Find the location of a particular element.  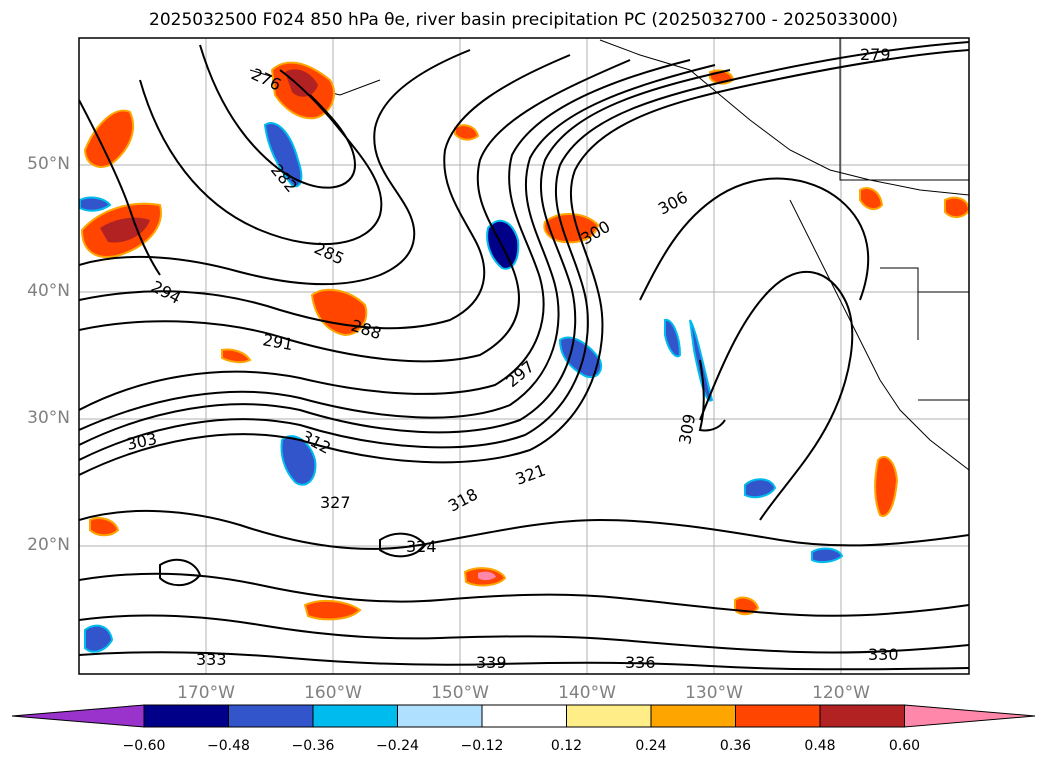

contour-label: 306 is located at coordinates (673, 202).